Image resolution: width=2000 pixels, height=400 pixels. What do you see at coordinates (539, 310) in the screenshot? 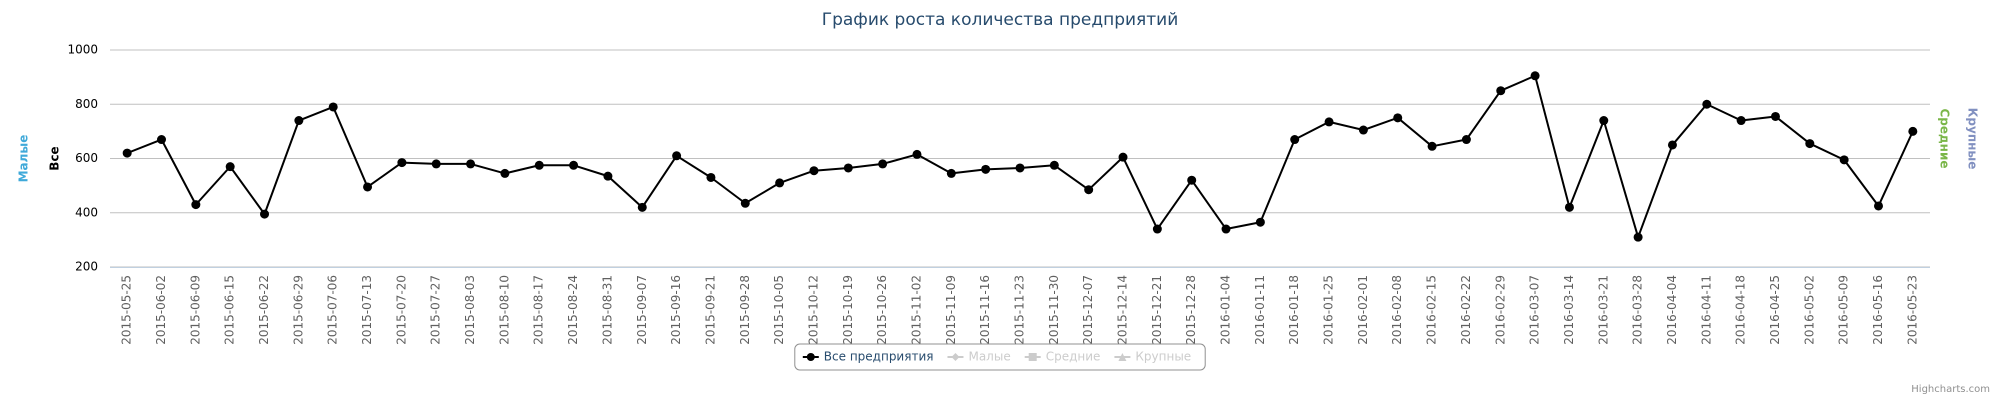
I see `x-tick-label: 2015-08-17` at bounding box center [539, 310].